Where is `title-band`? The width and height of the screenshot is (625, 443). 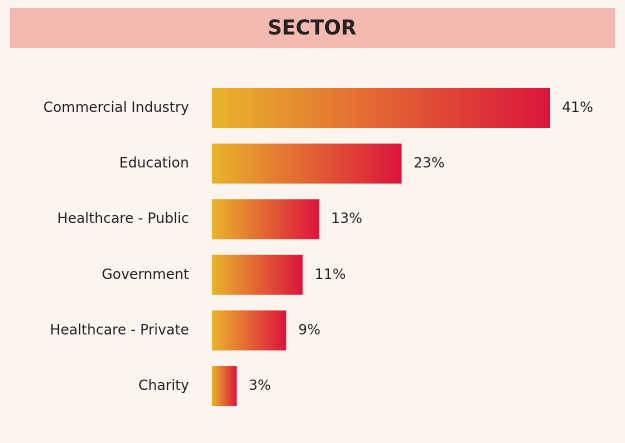 title-band is located at coordinates (312, 28).